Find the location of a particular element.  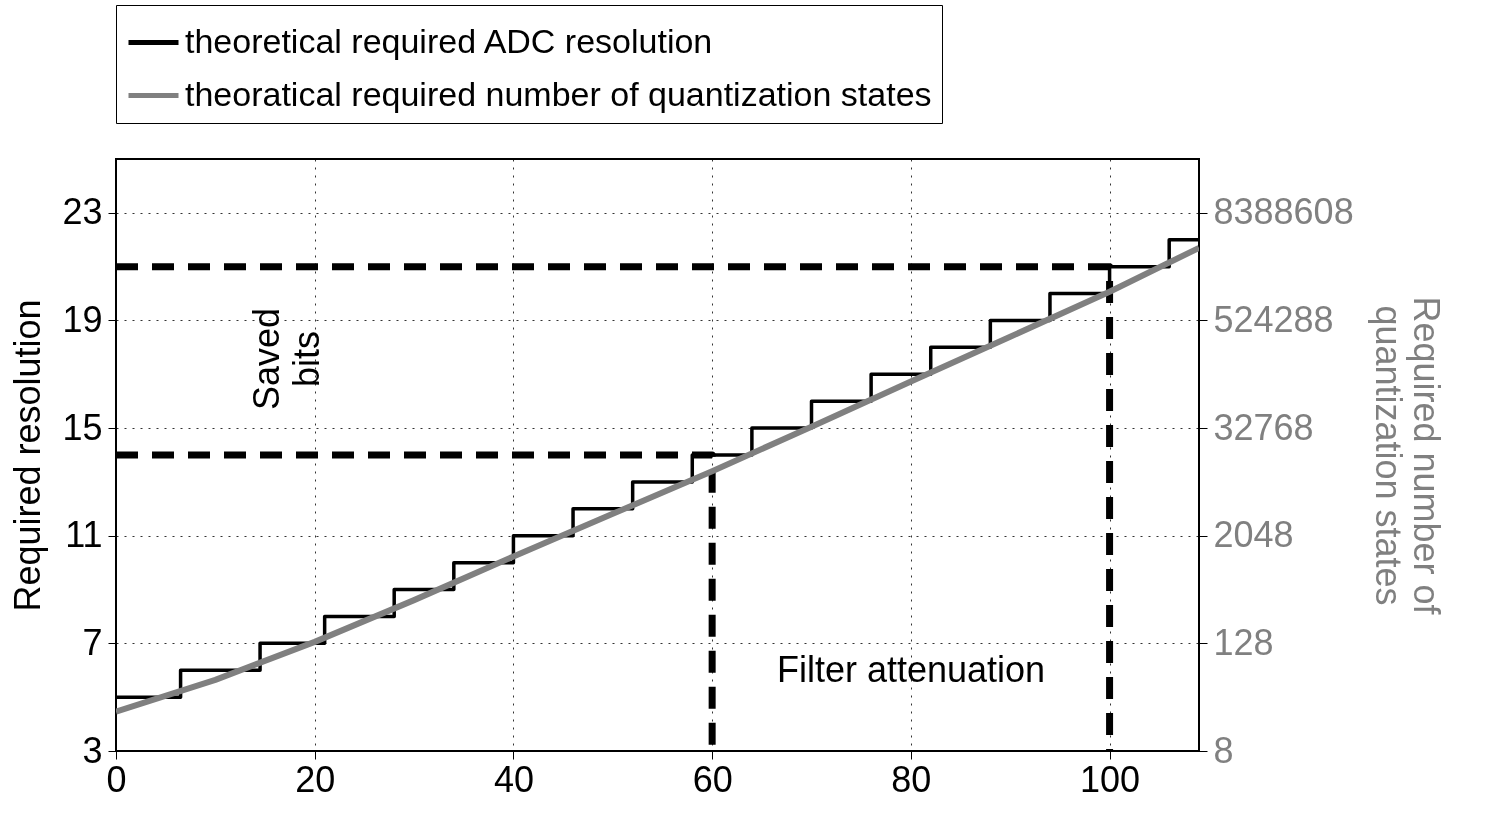

y2-axis-title: Required number of quantization states is located at coordinates (1407, 456).